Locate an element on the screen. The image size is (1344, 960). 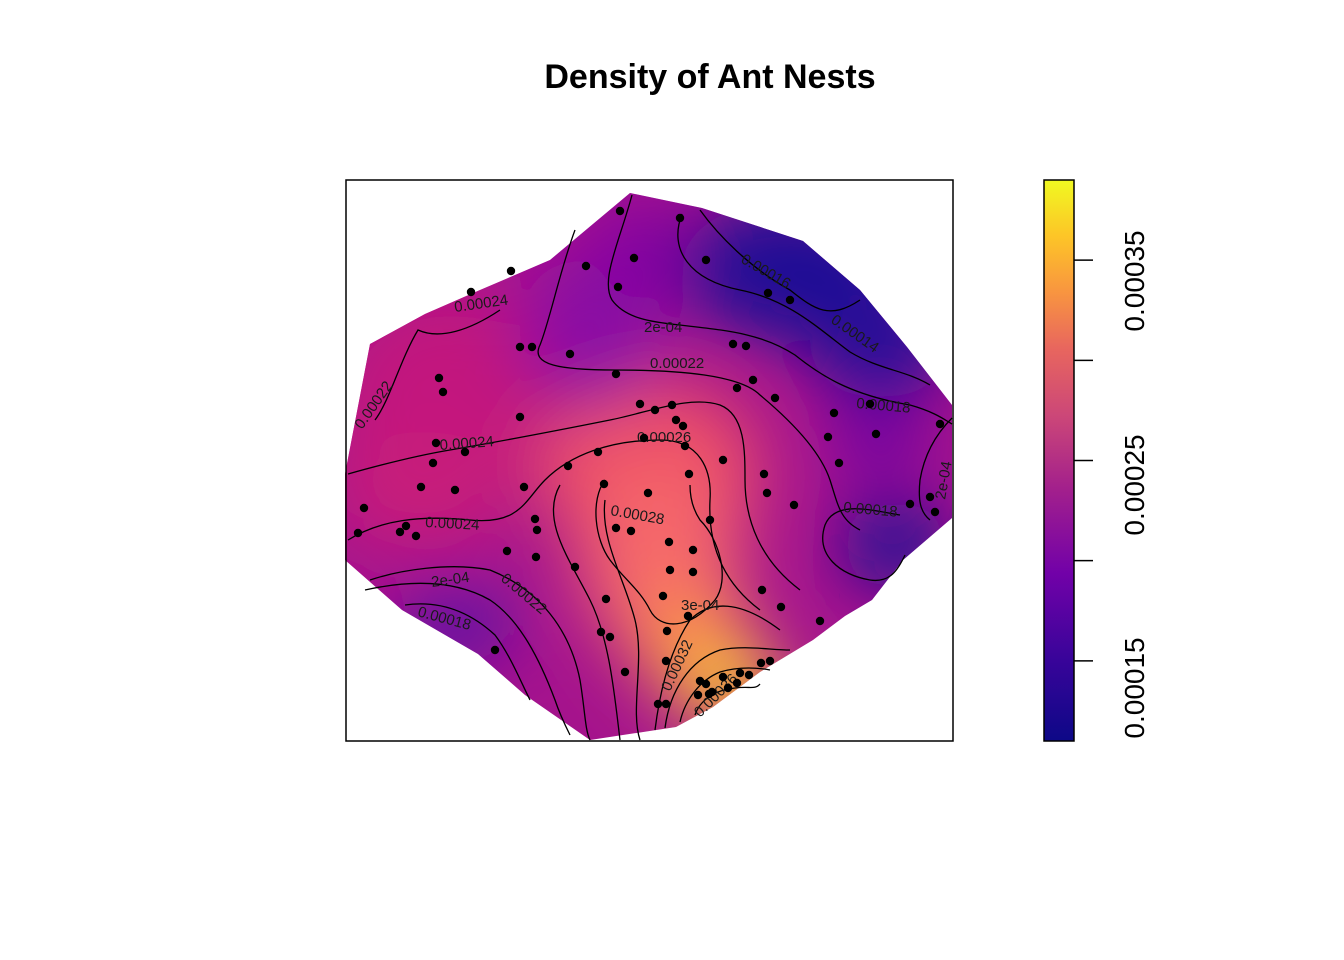
contour-label: 0.00018 is located at coordinates (871, 510).